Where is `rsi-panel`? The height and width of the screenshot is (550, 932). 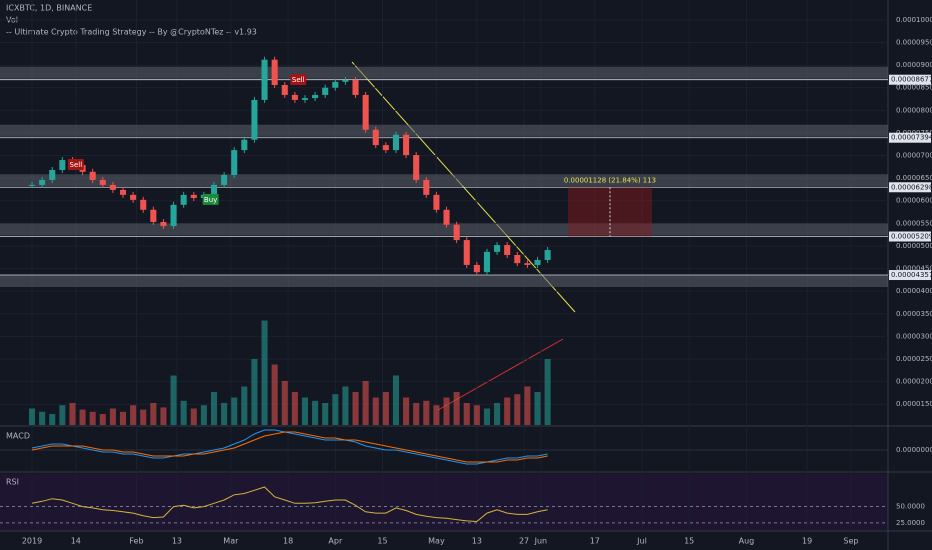 rsi-panel is located at coordinates (444, 502).